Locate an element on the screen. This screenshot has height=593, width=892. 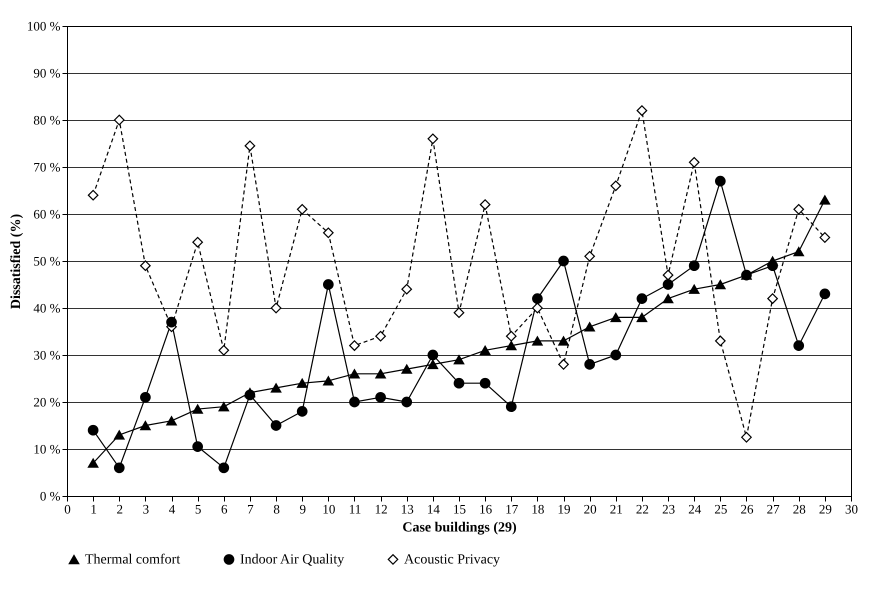
x-tick-label: 12 is located at coordinates (381, 509).